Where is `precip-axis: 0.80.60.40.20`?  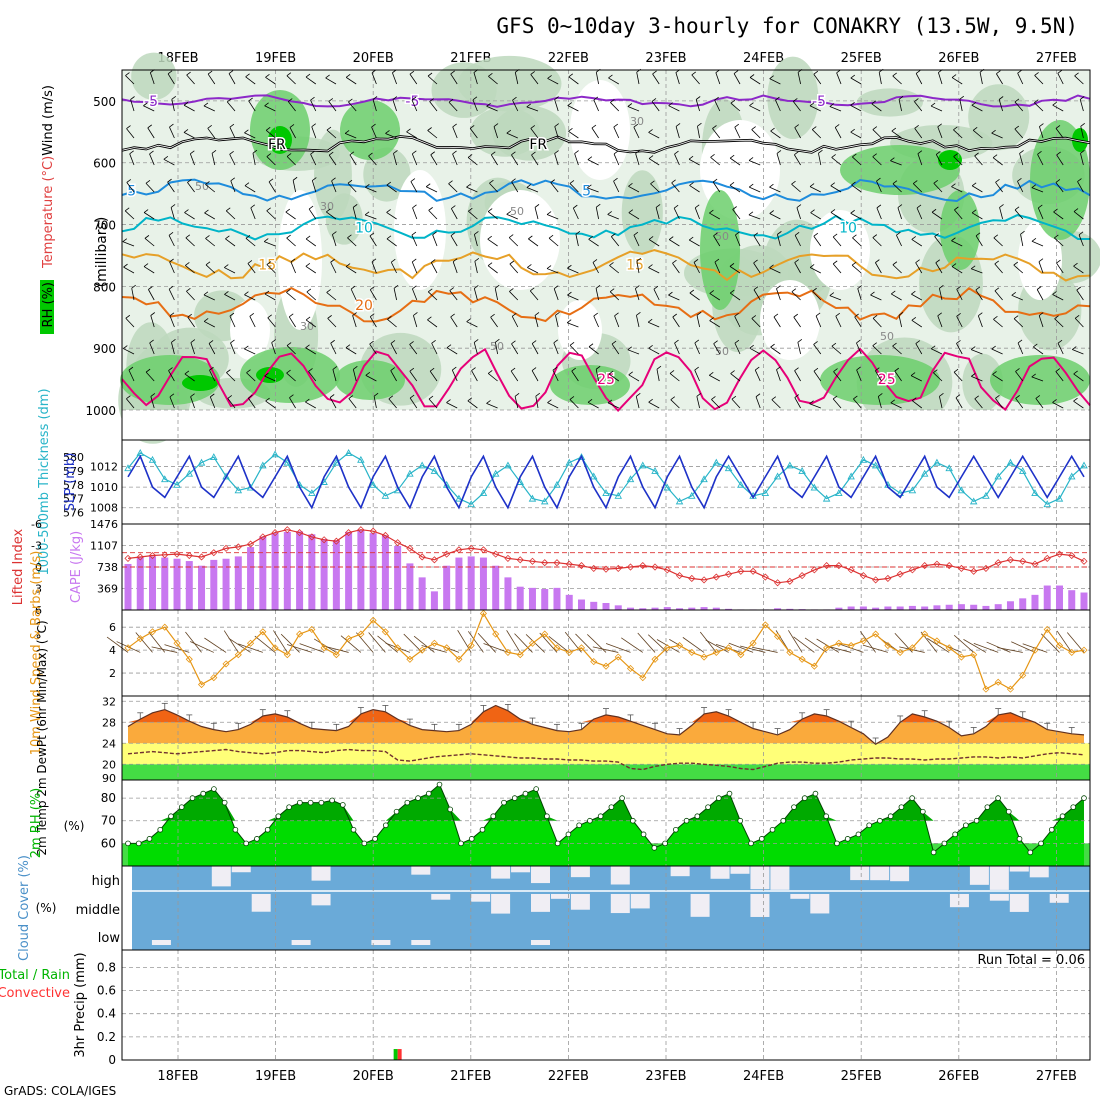
precip-axis: 0.80.60.40.20 is located at coordinates (106, 1013).